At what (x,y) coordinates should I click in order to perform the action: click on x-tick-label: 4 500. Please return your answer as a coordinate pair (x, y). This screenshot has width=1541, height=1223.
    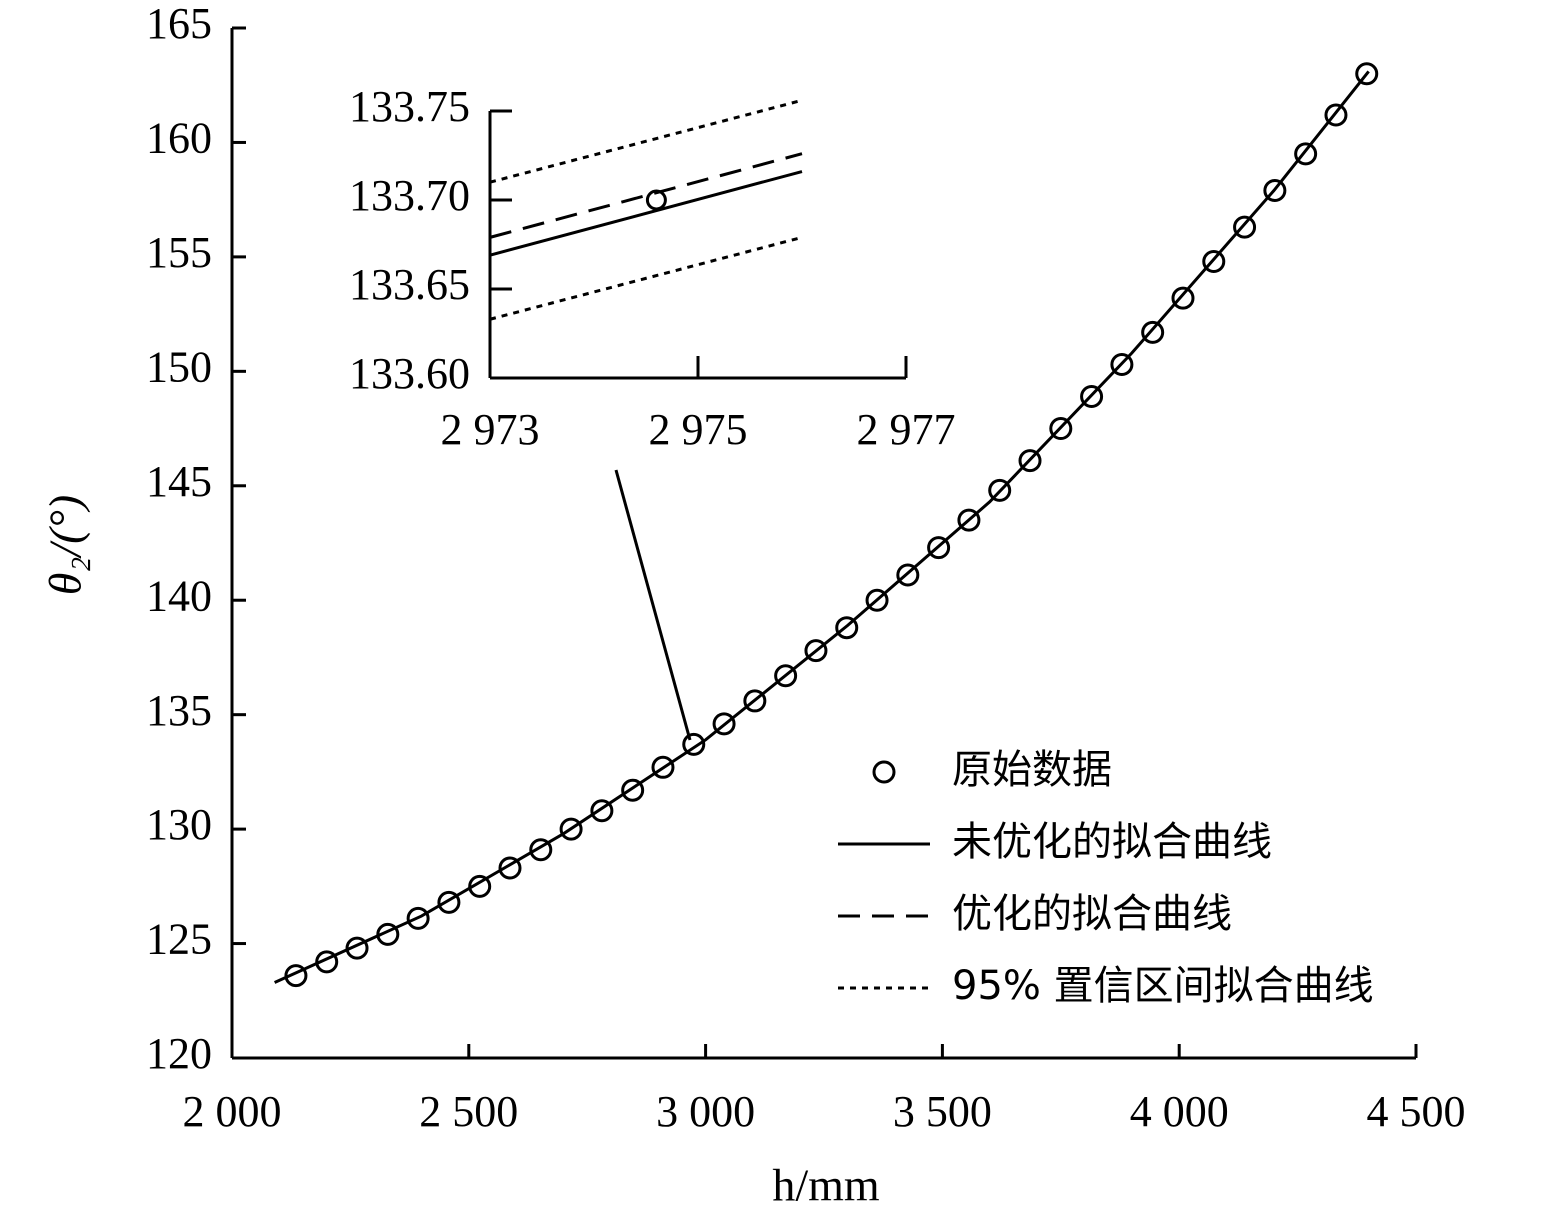
    Looking at the image, I should click on (1416, 1111).